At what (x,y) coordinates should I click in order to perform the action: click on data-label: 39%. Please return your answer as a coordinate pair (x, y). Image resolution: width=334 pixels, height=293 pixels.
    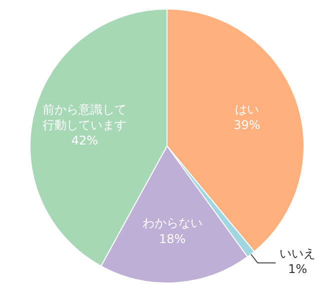
    Looking at the image, I should click on (247, 125).